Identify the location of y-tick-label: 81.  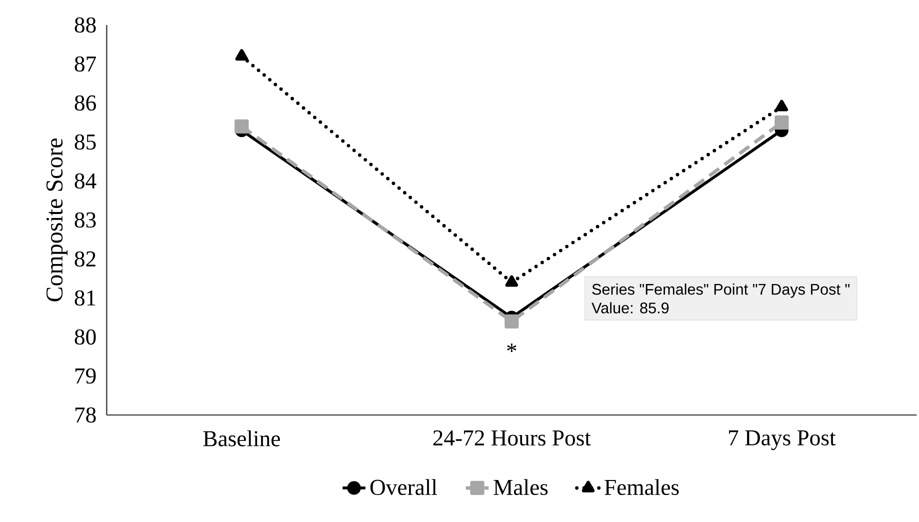
(85, 298).